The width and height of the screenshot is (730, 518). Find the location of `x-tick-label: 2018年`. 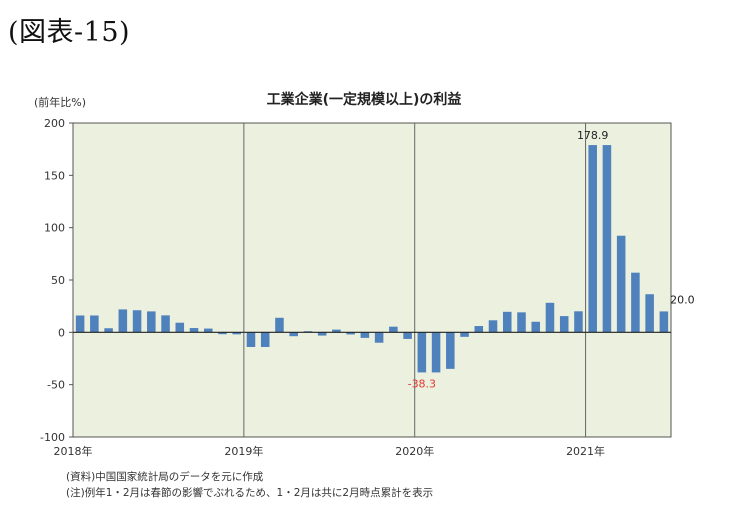

x-tick-label: 2018年 is located at coordinates (73, 451).